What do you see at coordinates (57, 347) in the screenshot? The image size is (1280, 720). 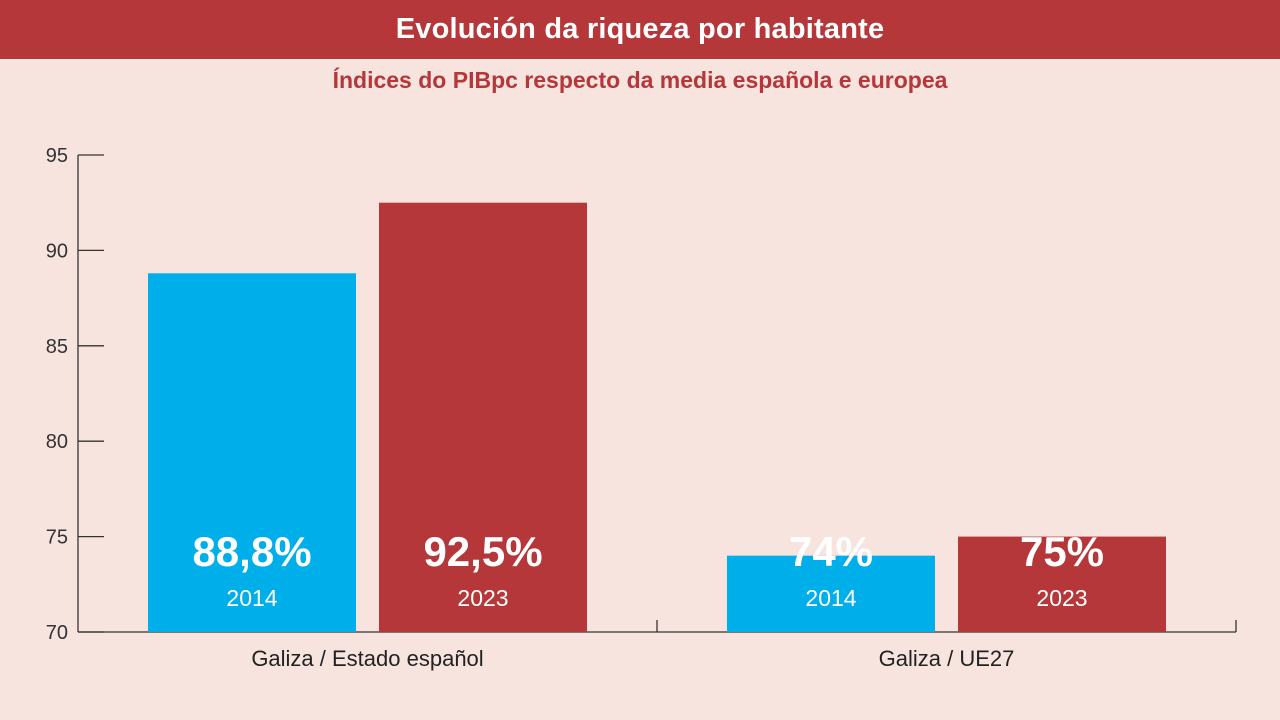 I see `y-tick-label: 85` at bounding box center [57, 347].